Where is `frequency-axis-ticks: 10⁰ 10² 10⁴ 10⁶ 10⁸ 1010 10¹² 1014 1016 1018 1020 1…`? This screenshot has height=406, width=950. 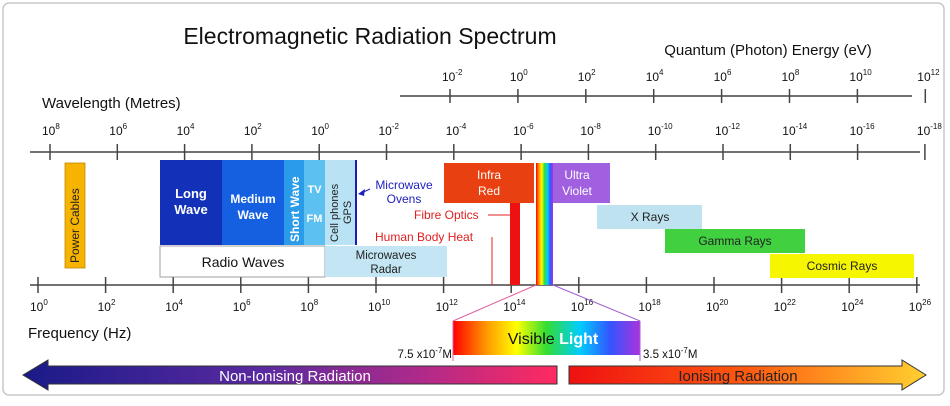
frequency-axis-ticks: 10⁰ 10² 10⁴ 10⁶ 10⁸ 1010 10¹² 1014 1016 1018 1020 1… is located at coordinates (481, 295).